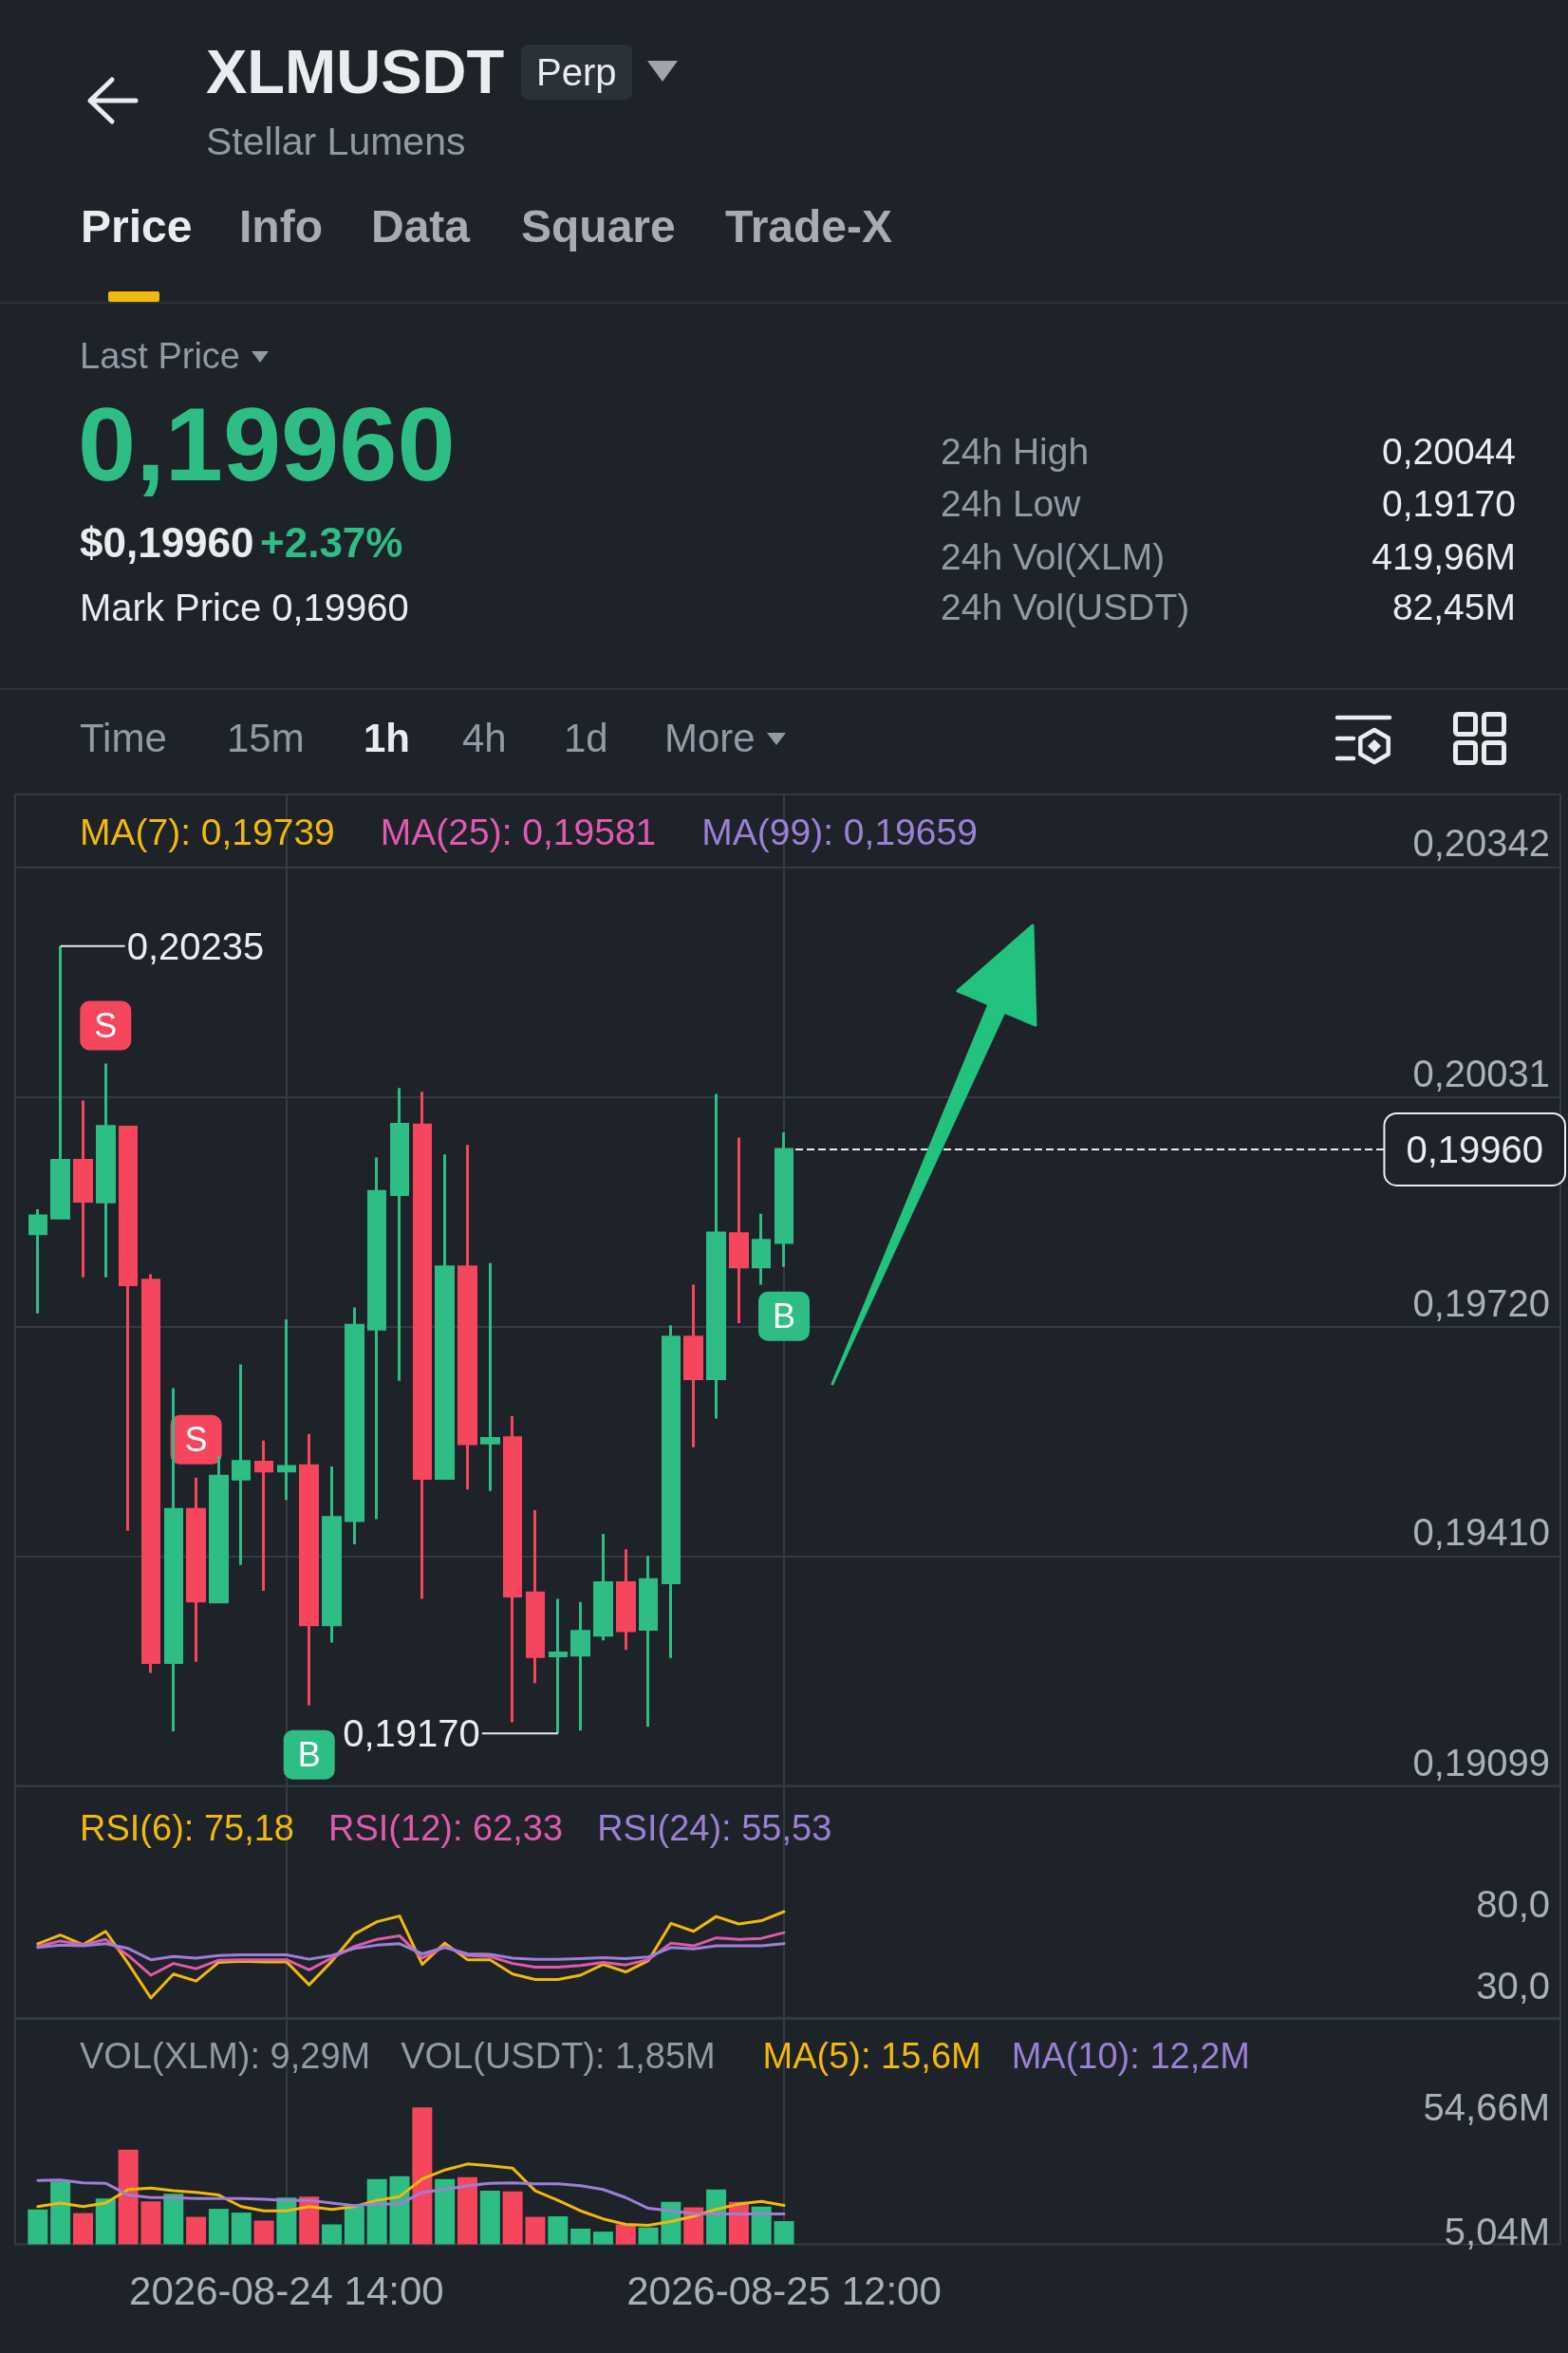 The width and height of the screenshot is (1568, 2353). What do you see at coordinates (576, 72) in the screenshot?
I see `text: Perp` at bounding box center [576, 72].